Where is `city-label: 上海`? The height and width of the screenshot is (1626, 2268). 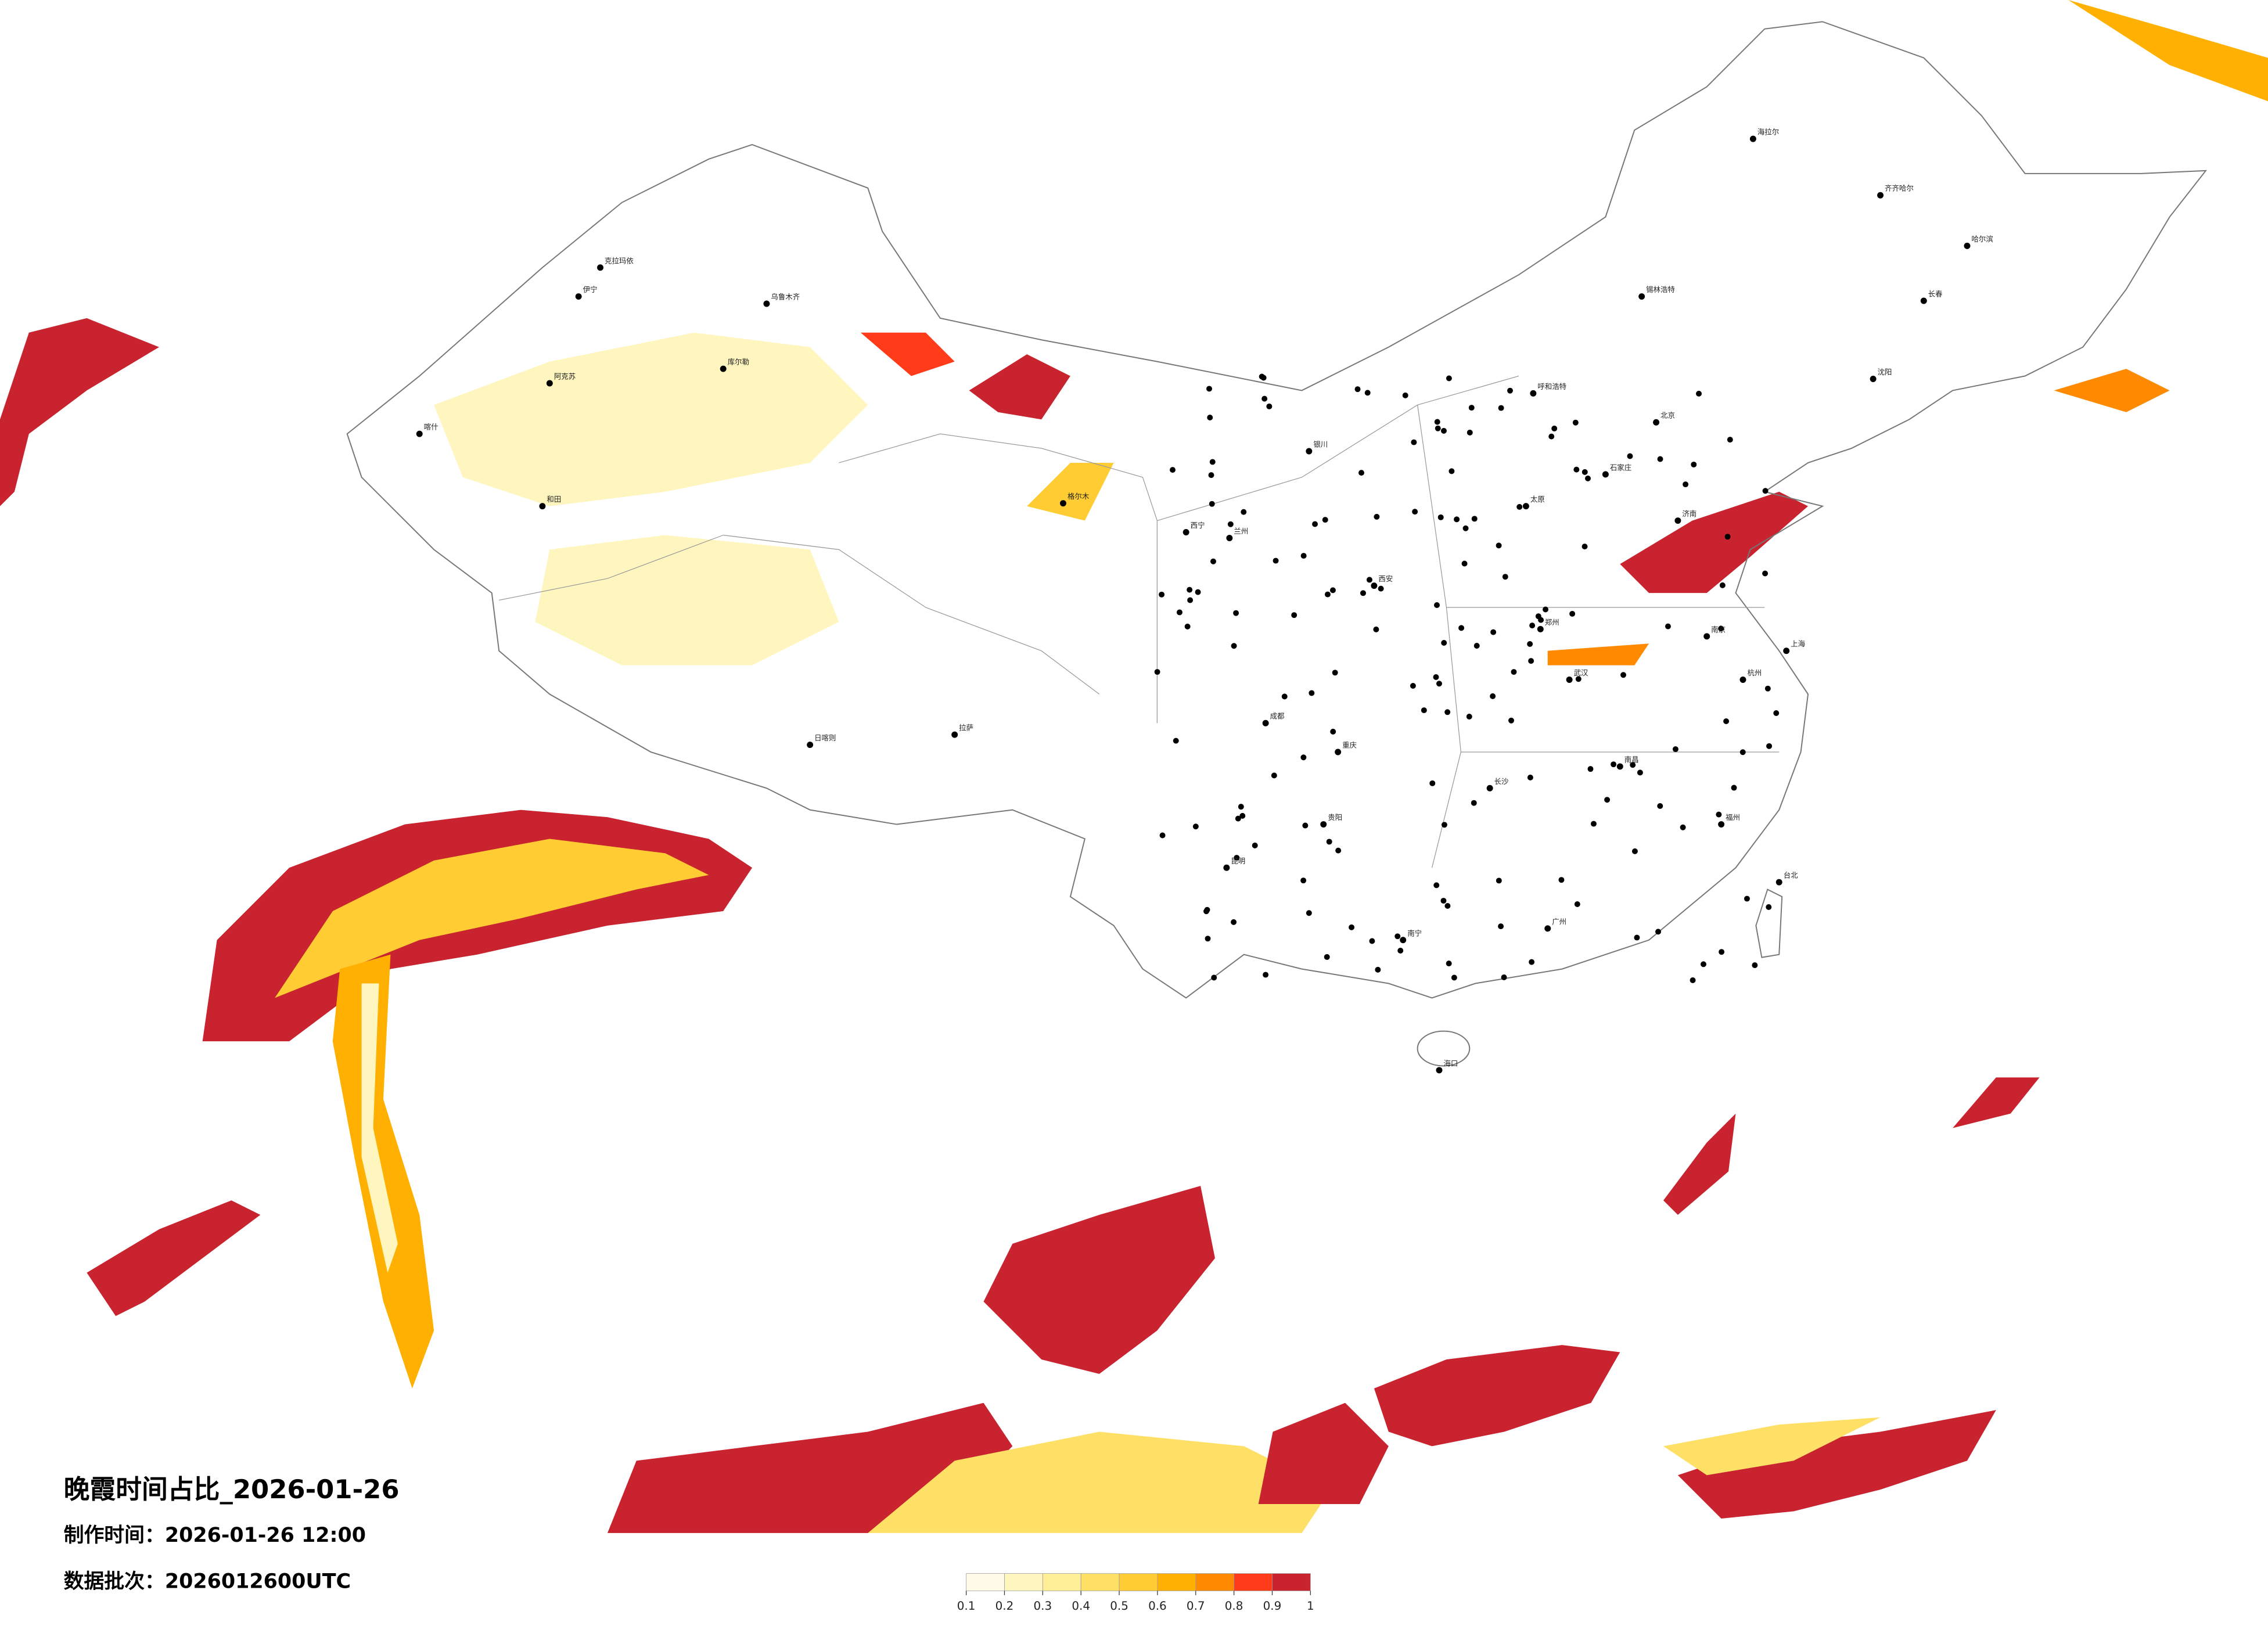 city-label: 上海 is located at coordinates (1798, 643).